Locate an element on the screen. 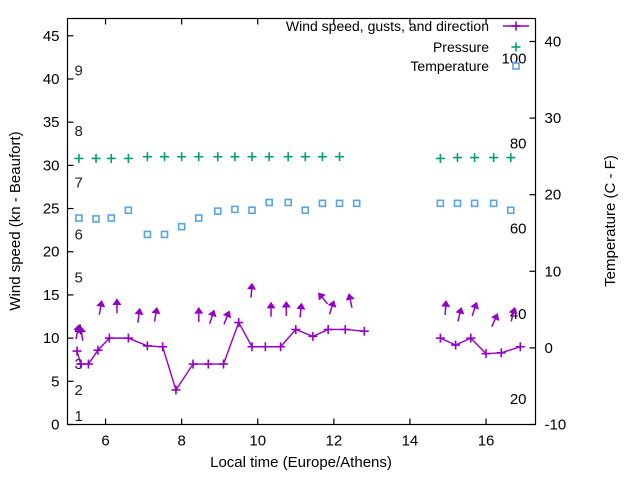 This screenshot has width=640, height=480. right-tick-label: 20 is located at coordinates (553, 195).